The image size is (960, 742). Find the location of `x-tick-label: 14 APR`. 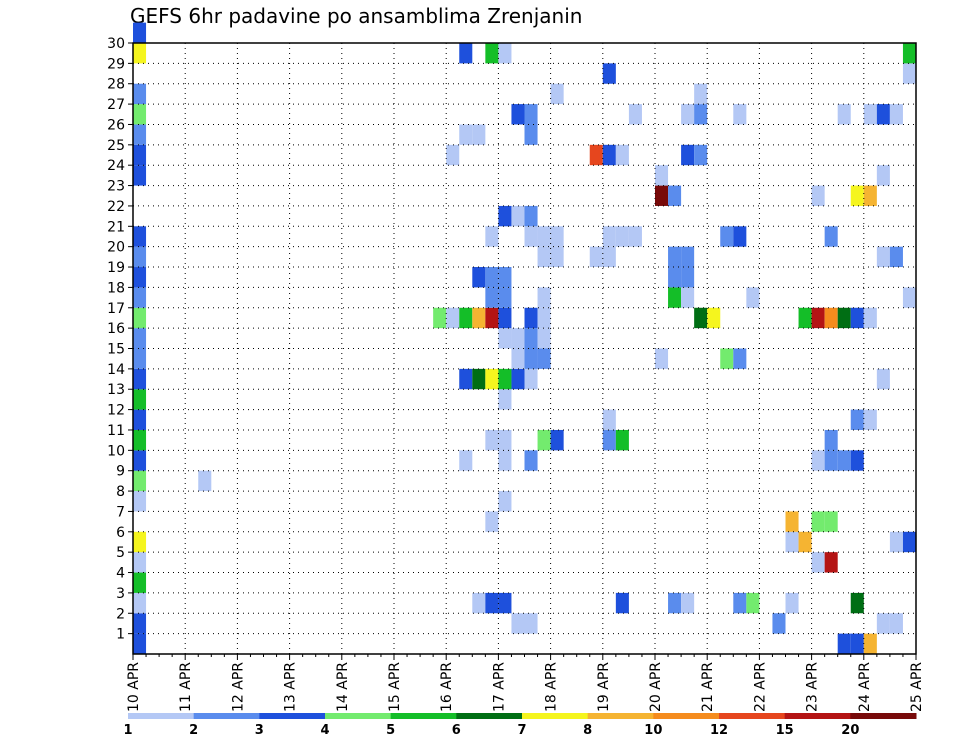

x-tick-label: 14 APR is located at coordinates (343, 687).